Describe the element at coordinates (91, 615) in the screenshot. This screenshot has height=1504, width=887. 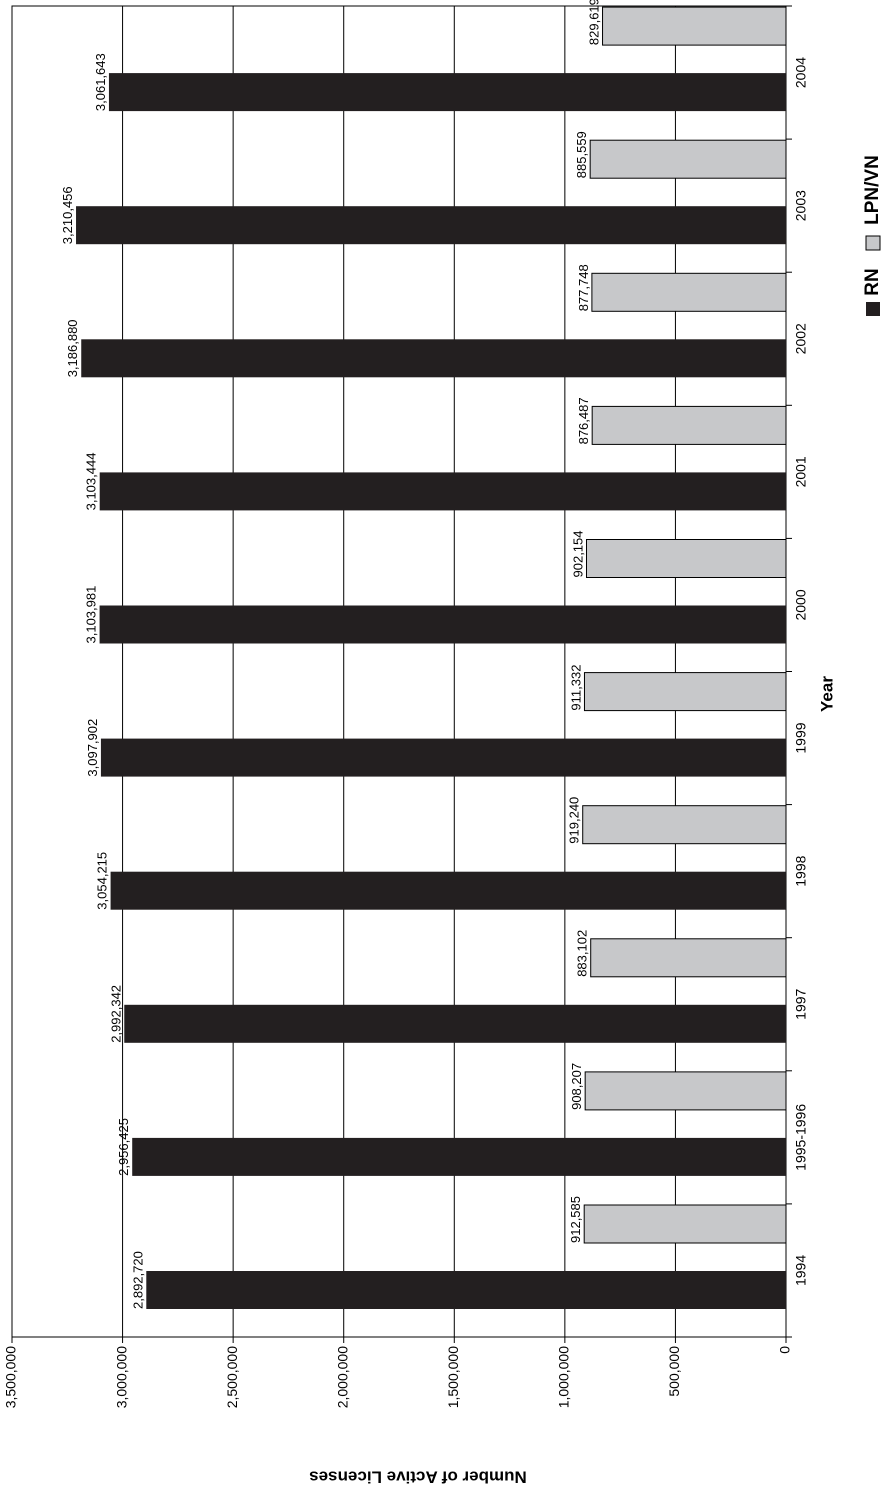
I see `value-label: 3,103,981` at that location.